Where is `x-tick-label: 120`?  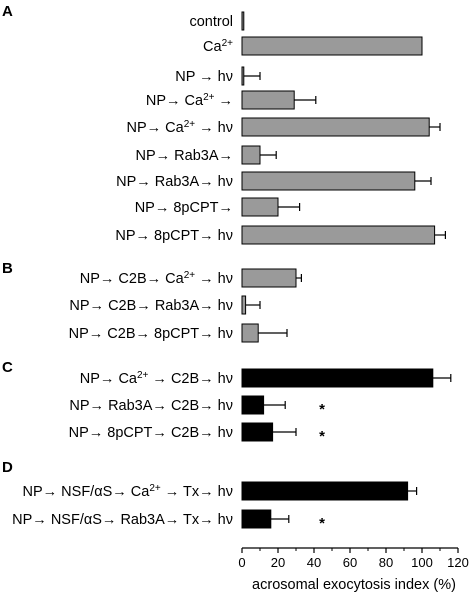 x-tick-label: 120 is located at coordinates (458, 562).